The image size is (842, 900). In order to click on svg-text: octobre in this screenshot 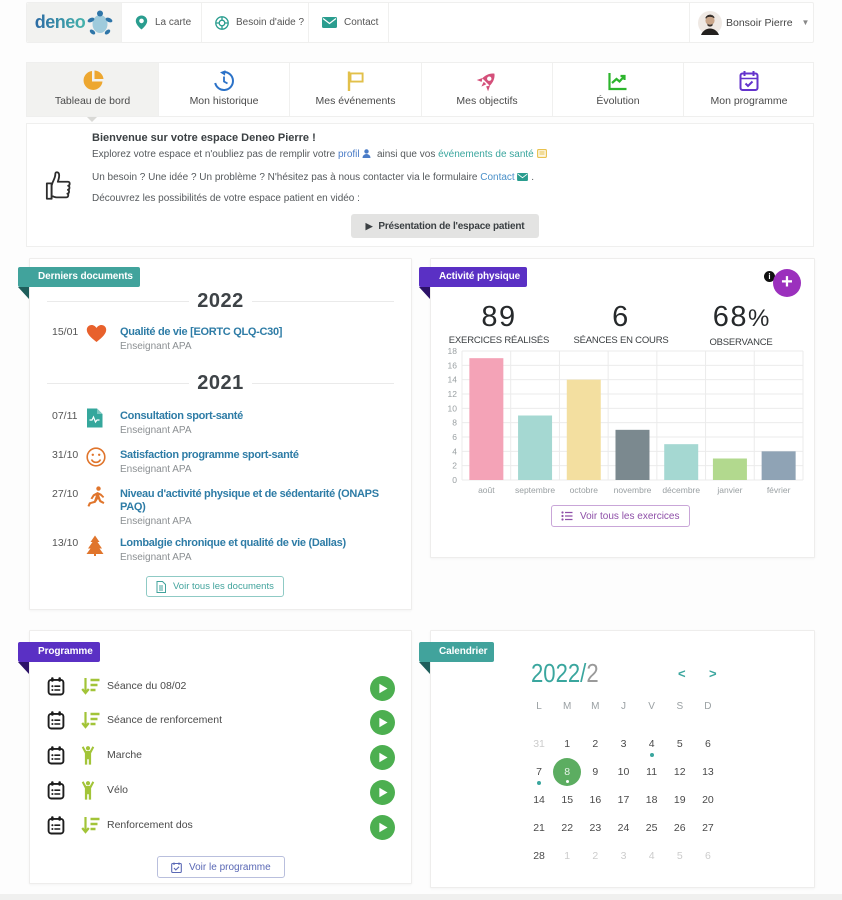, I will do `click(584, 490)`.